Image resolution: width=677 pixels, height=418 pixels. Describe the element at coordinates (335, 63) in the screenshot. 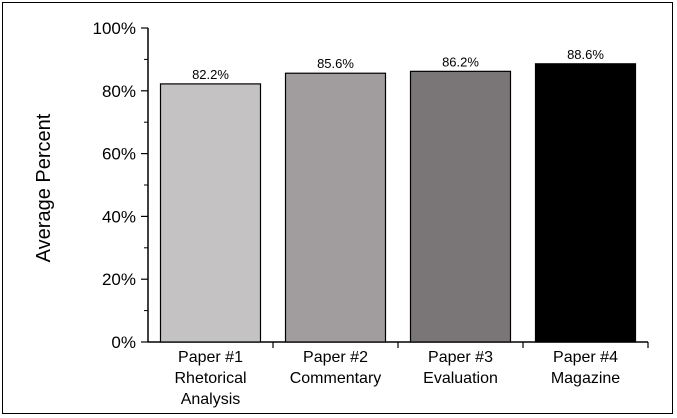

I see `bar-value-label: 85.6%` at that location.